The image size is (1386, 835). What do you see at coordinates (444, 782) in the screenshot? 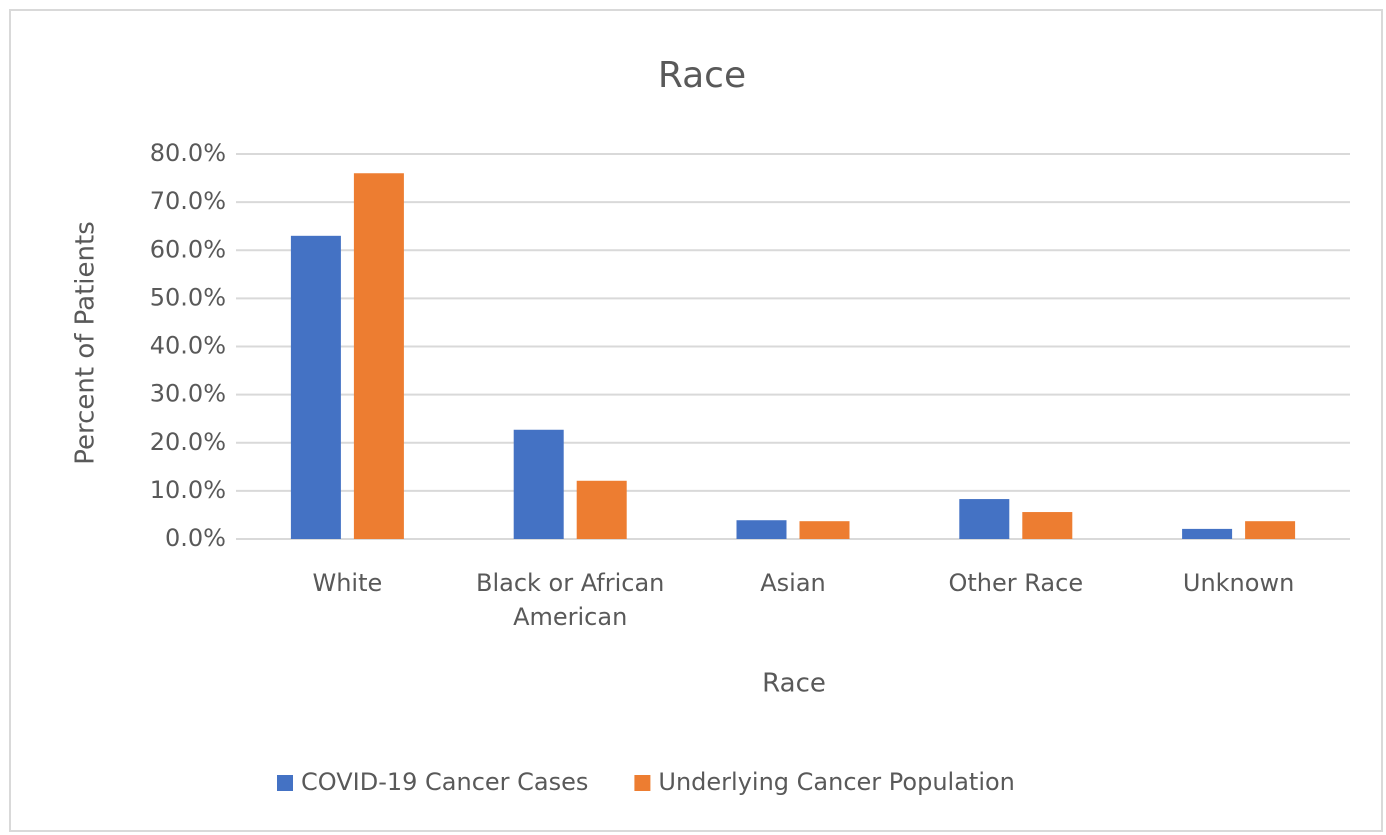
I see `legend-label: COVID-19 Cancer Cases` at bounding box center [444, 782].